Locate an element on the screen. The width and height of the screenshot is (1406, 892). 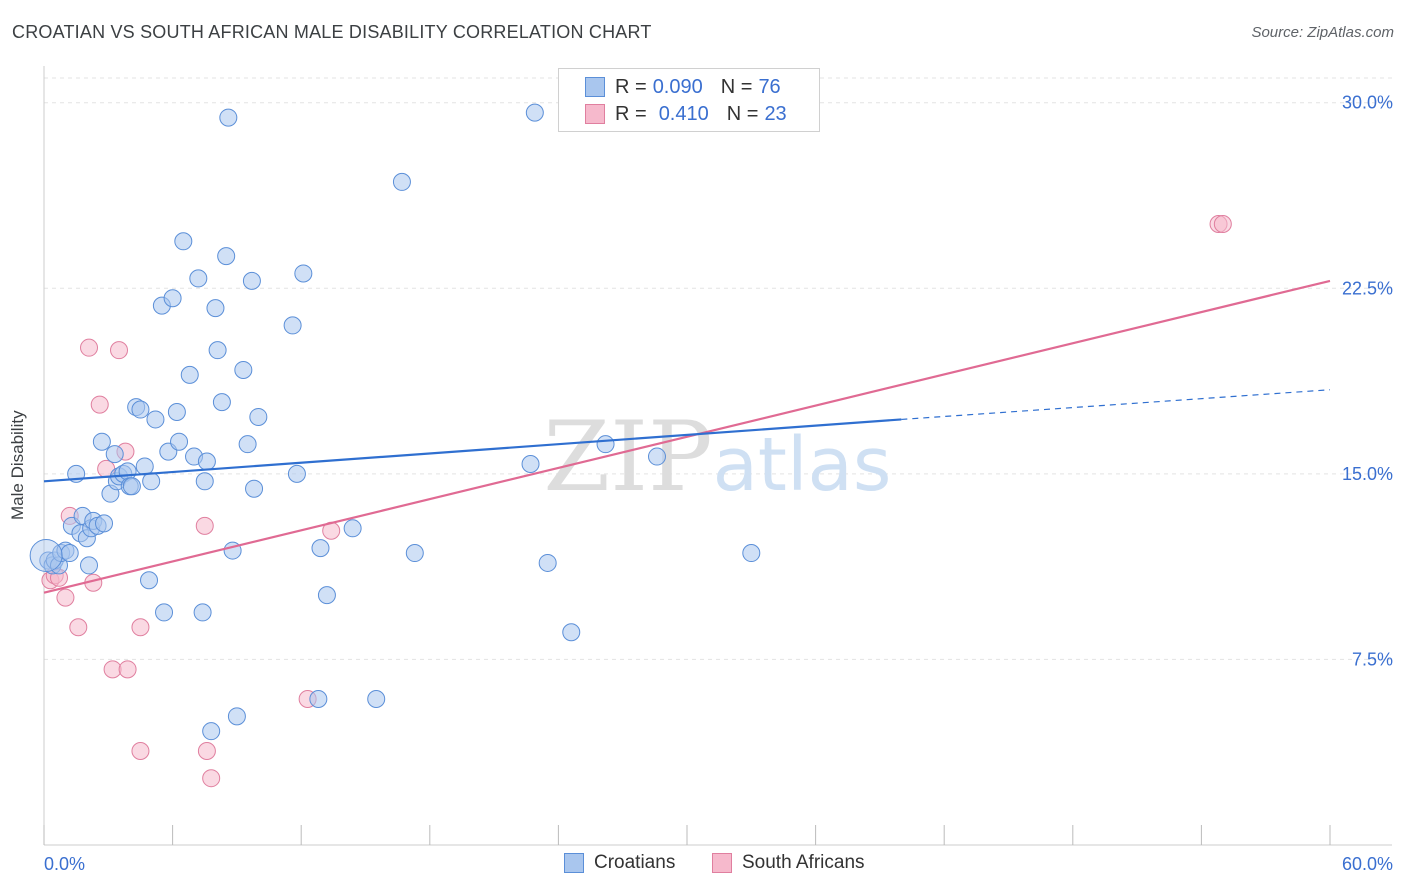
watermark-atlas: atlas is located at coordinates (802, 465).